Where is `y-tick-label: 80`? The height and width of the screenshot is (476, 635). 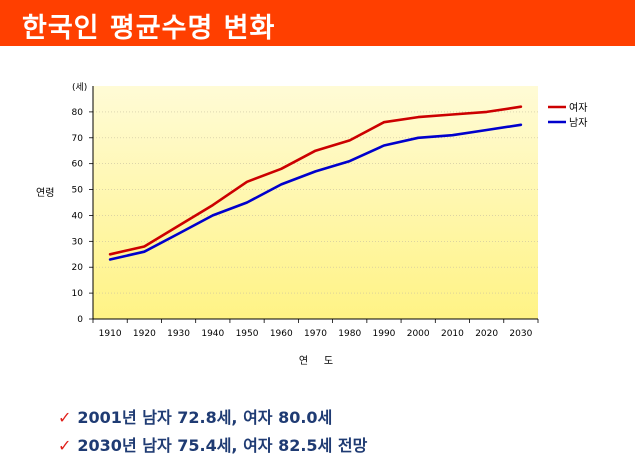
y-tick-label: 80 is located at coordinates (78, 113).